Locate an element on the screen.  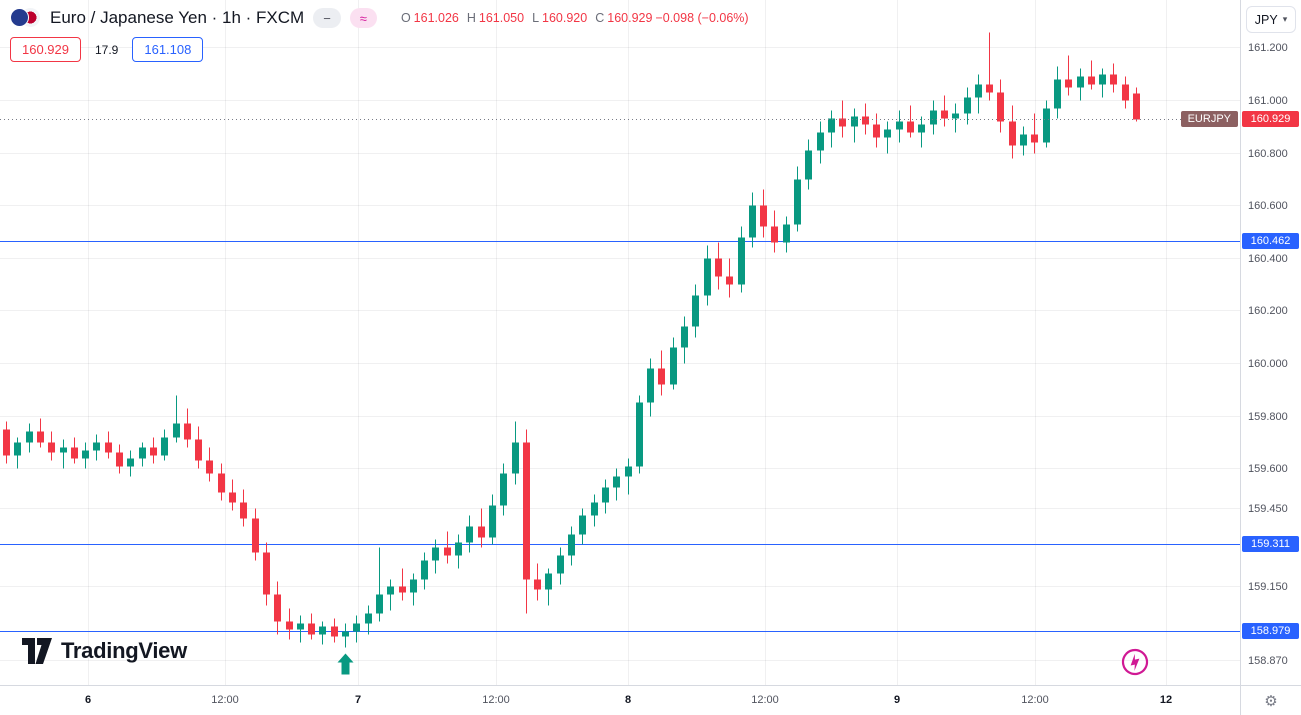
wave-pill: ≈ is located at coordinates (363, 18).